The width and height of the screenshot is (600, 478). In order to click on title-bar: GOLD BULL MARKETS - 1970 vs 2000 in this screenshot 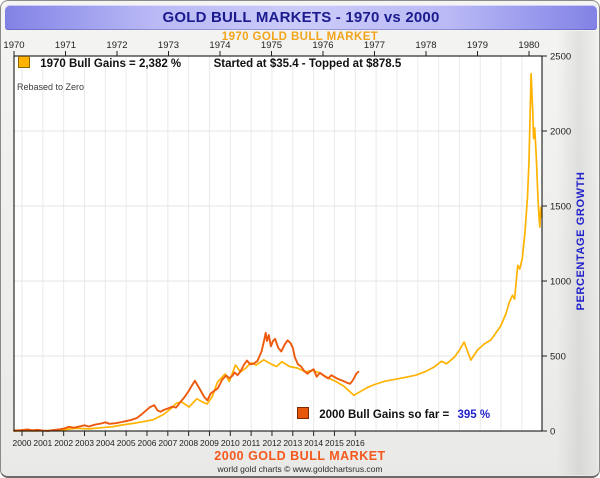, I will do `click(301, 17)`.